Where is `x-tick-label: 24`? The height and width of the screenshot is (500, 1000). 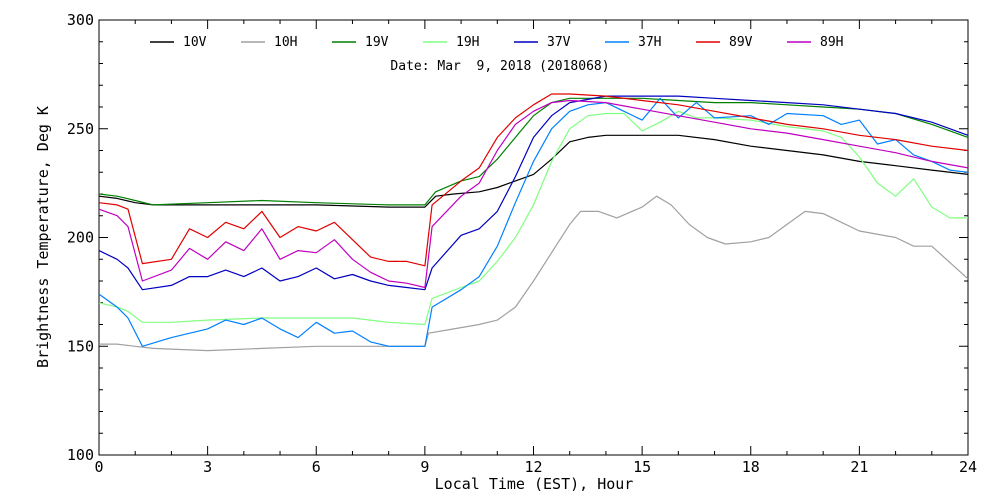 x-tick-label: 24 is located at coordinates (968, 467).